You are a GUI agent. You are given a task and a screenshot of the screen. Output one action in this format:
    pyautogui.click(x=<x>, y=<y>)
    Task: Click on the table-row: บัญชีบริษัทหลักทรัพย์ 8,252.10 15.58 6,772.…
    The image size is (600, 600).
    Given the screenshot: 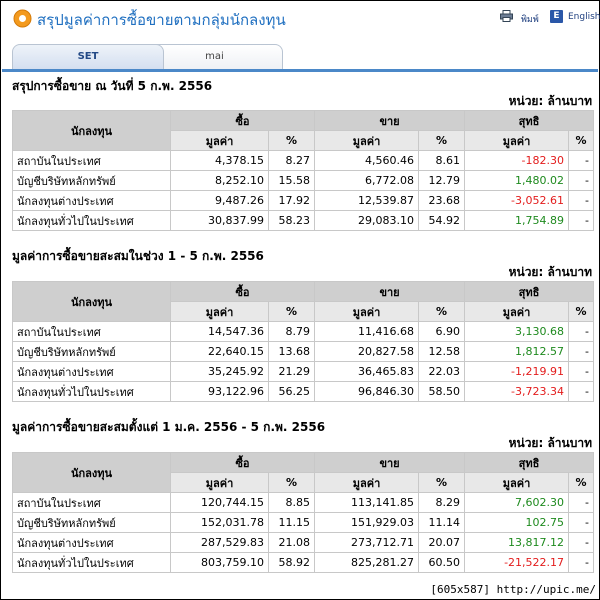 What is the action you would take?
    pyautogui.click(x=303, y=180)
    